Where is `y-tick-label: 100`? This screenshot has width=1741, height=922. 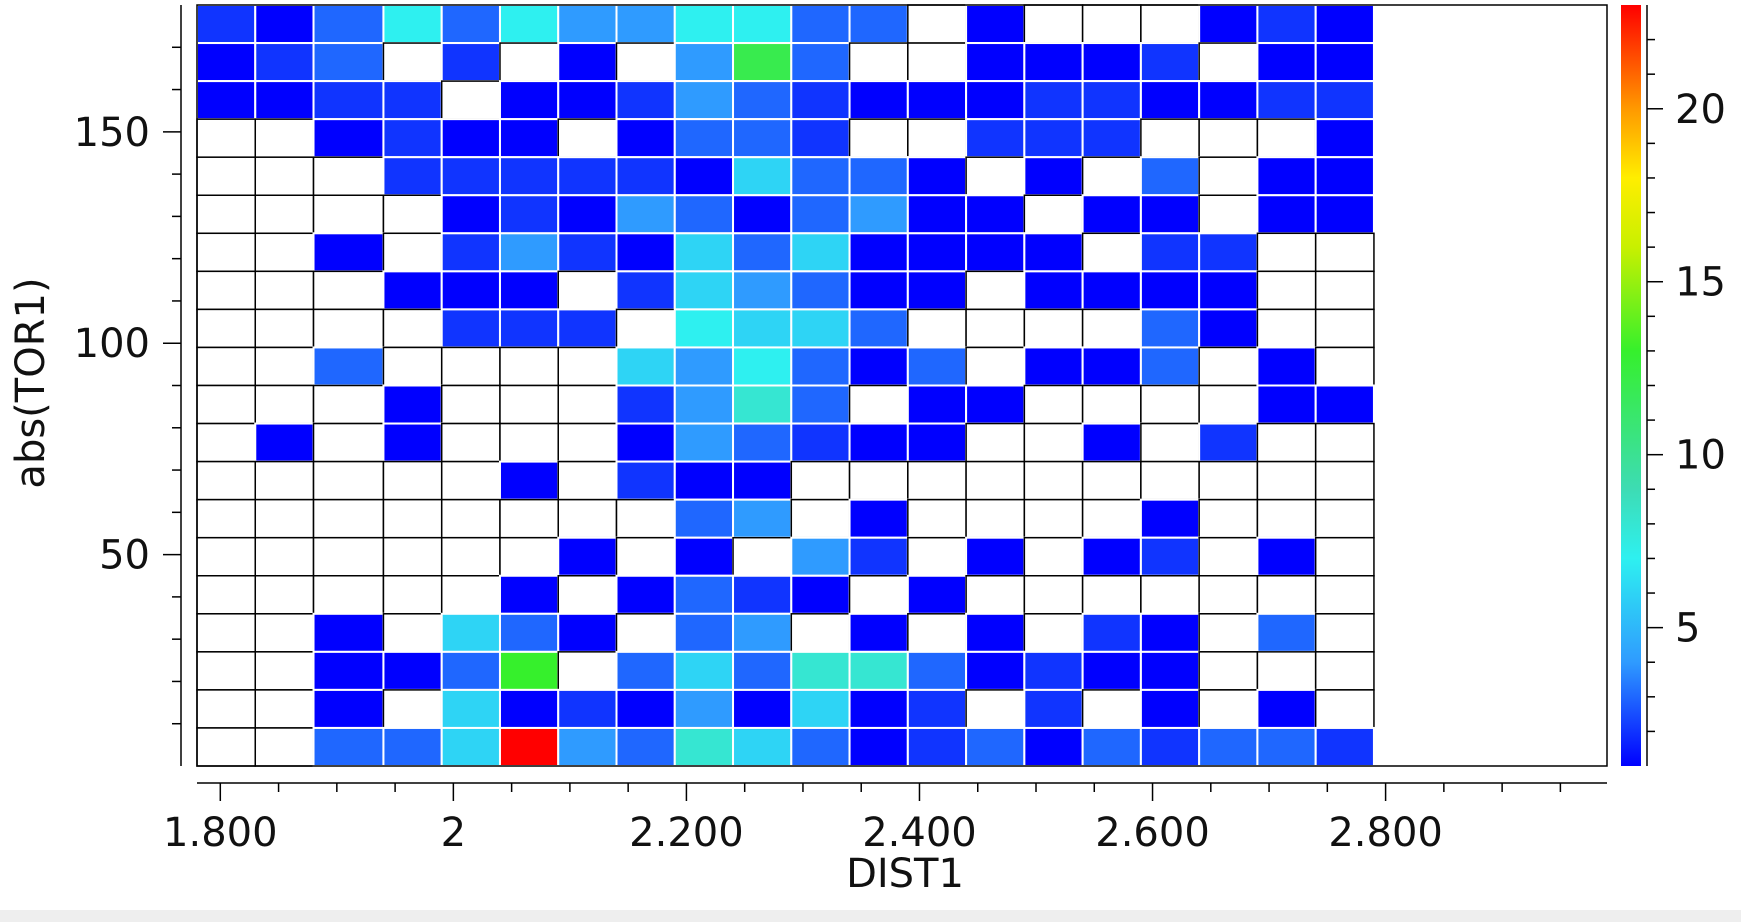
y-tick-label: 100 is located at coordinates (112, 344).